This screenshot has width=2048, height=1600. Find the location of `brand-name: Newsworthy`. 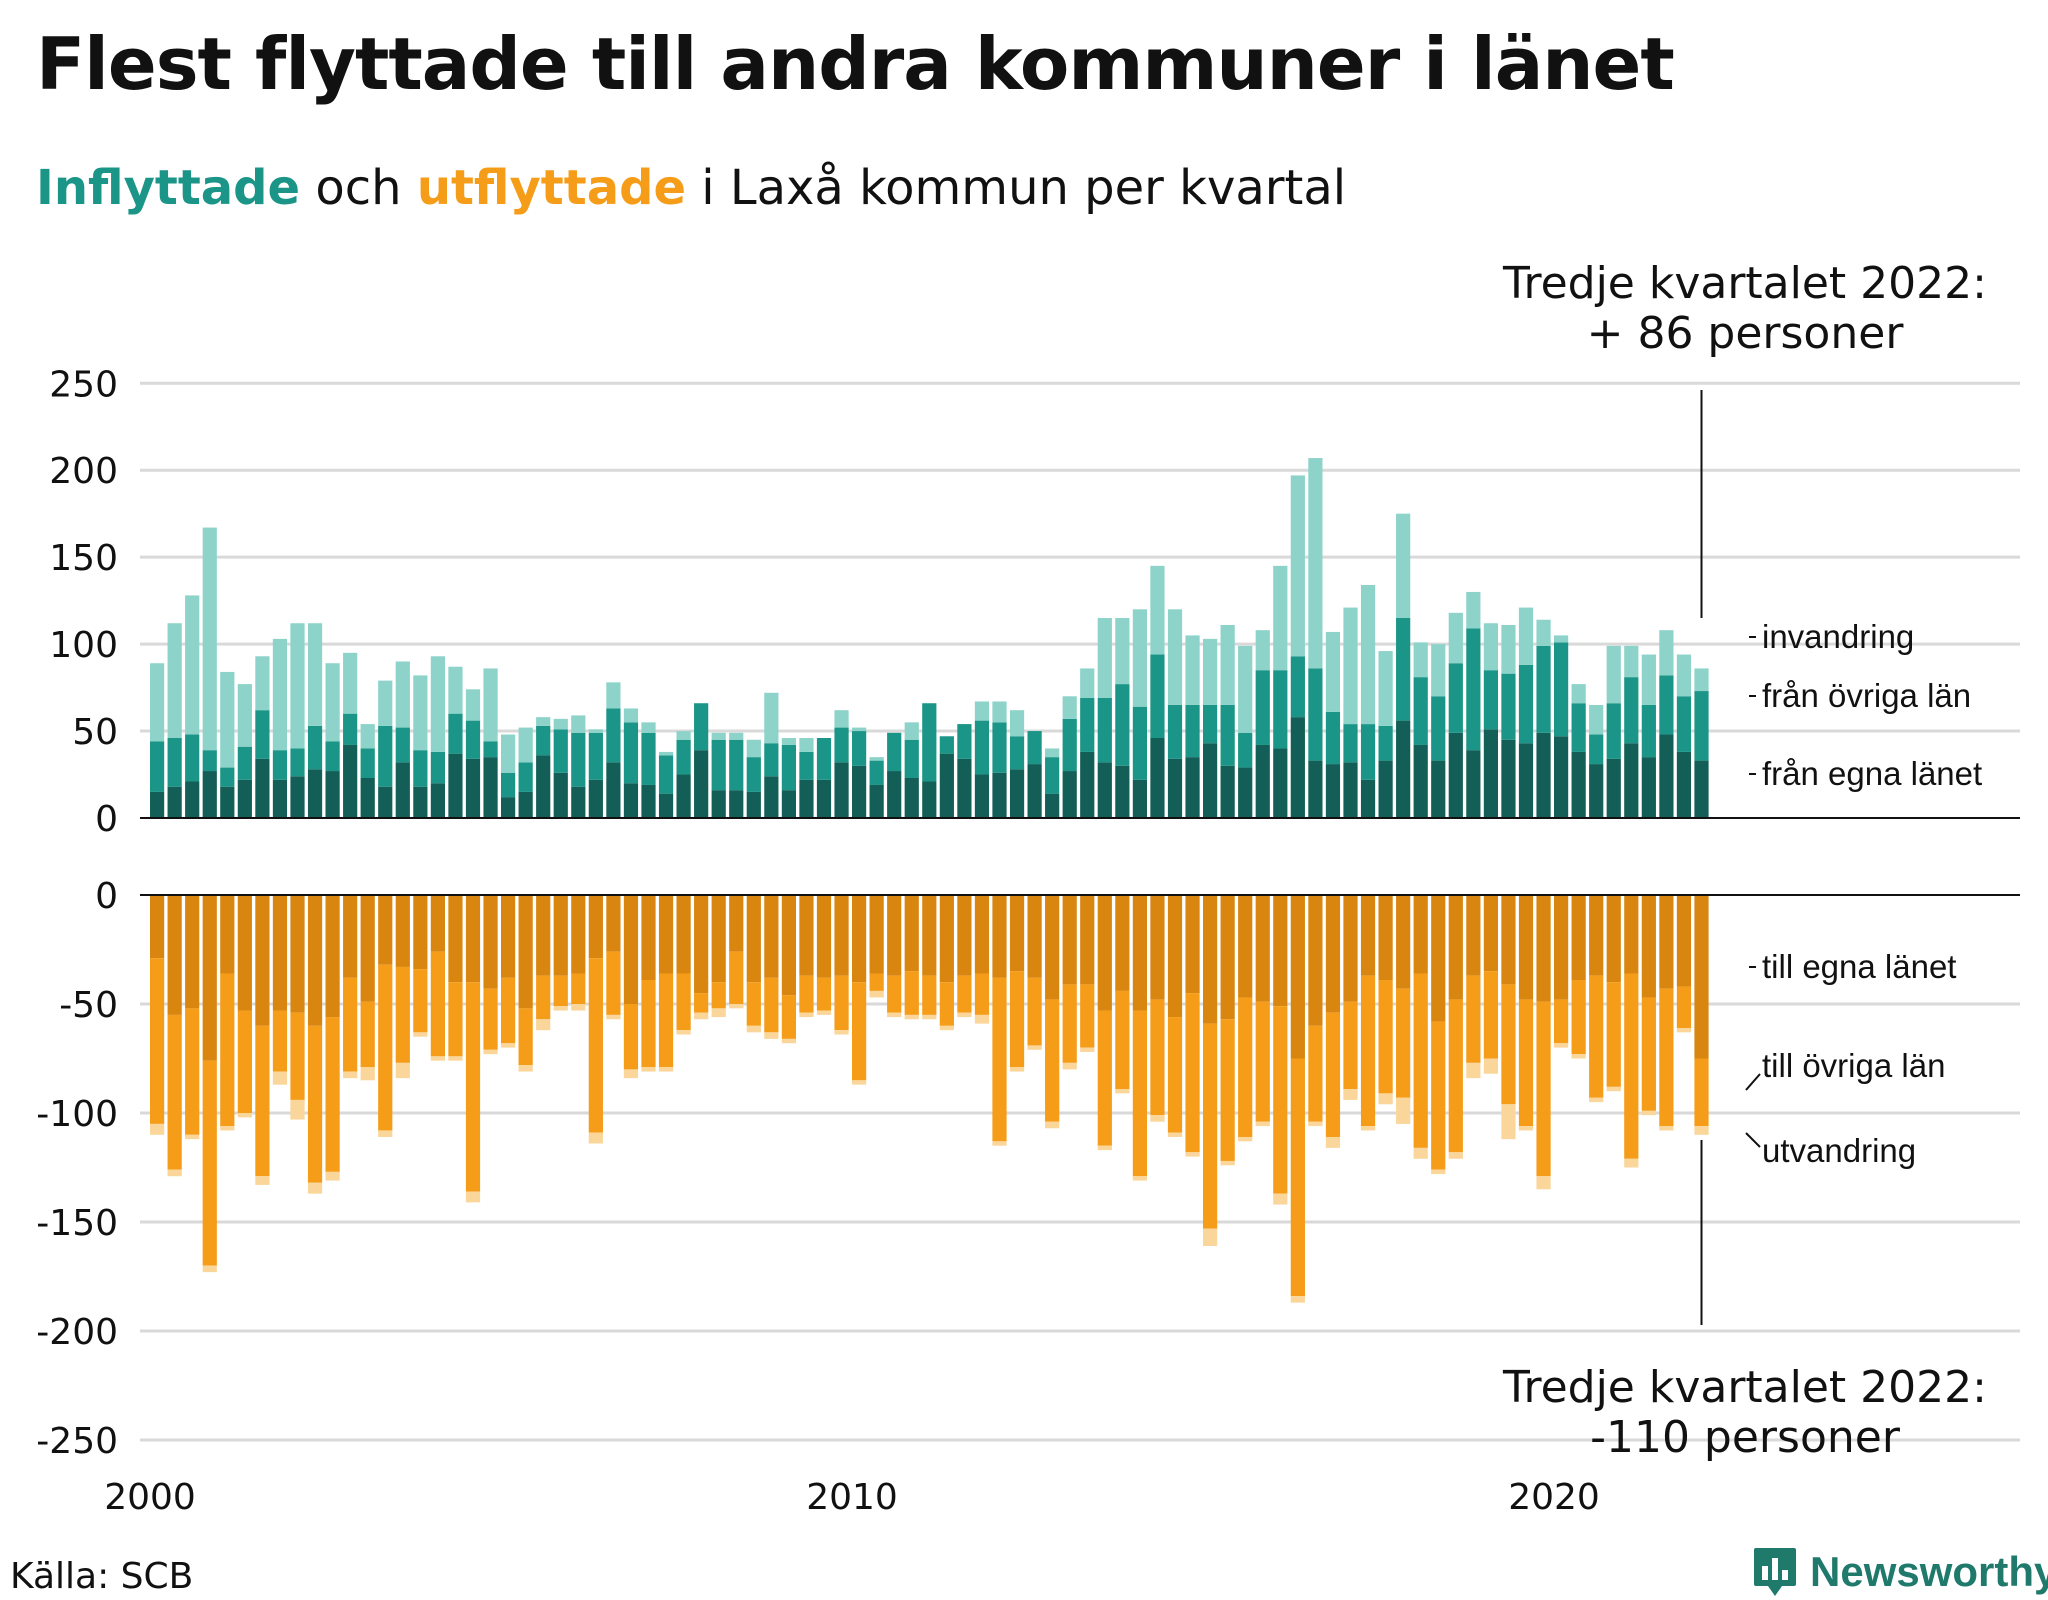

brand-name: Newsworthy is located at coordinates (1929, 1571).